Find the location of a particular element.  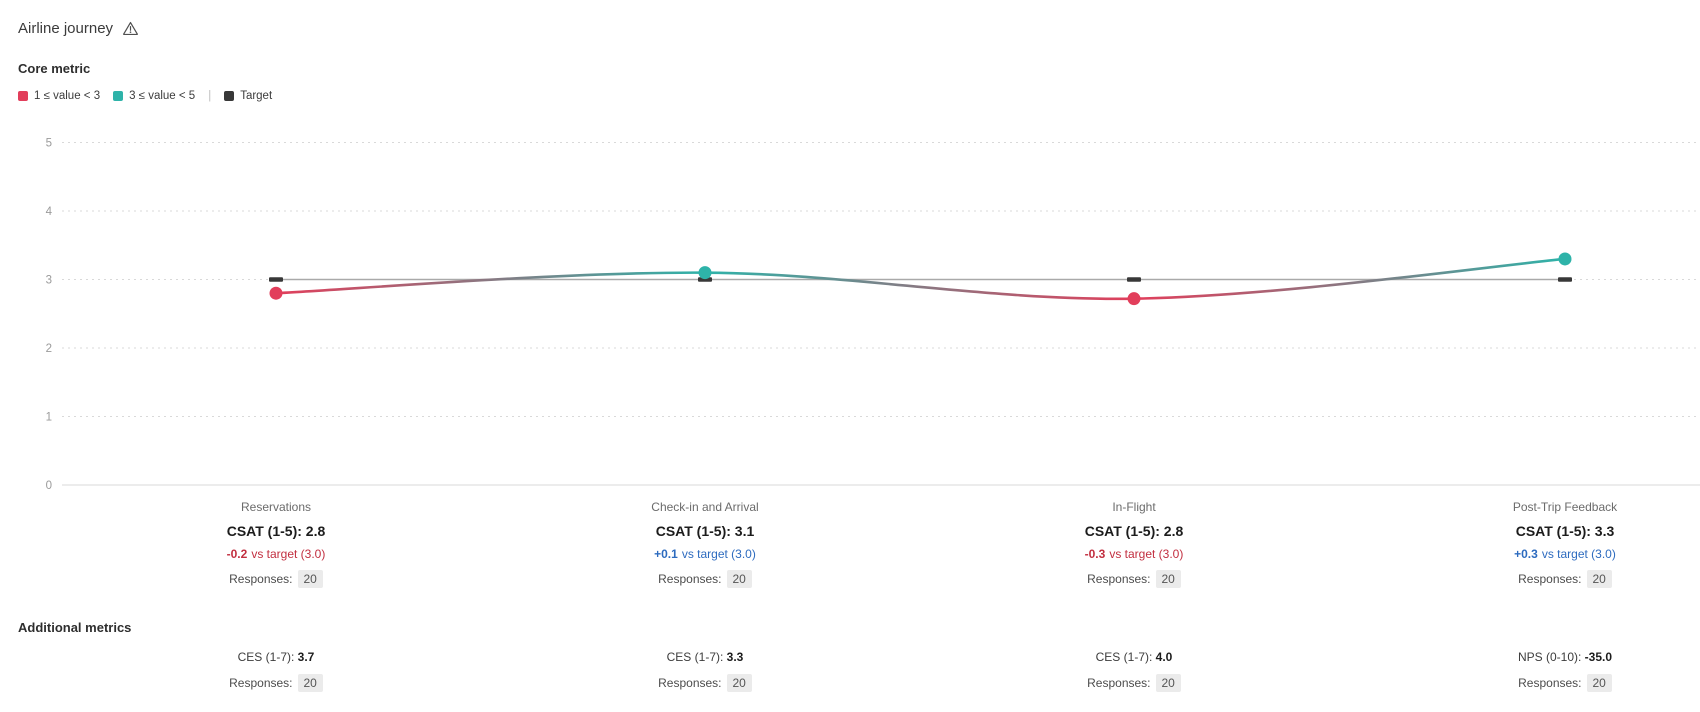

y-axis-tick-5: 5 is located at coordinates (49, 144).